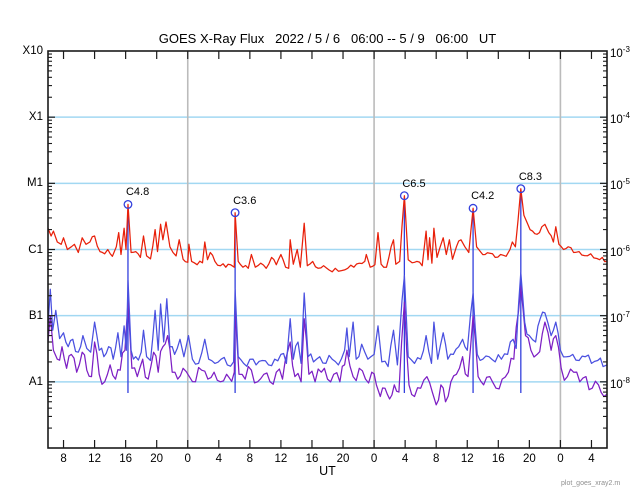  I want to click on y-axis-label-left: X1, so click(35, 117).